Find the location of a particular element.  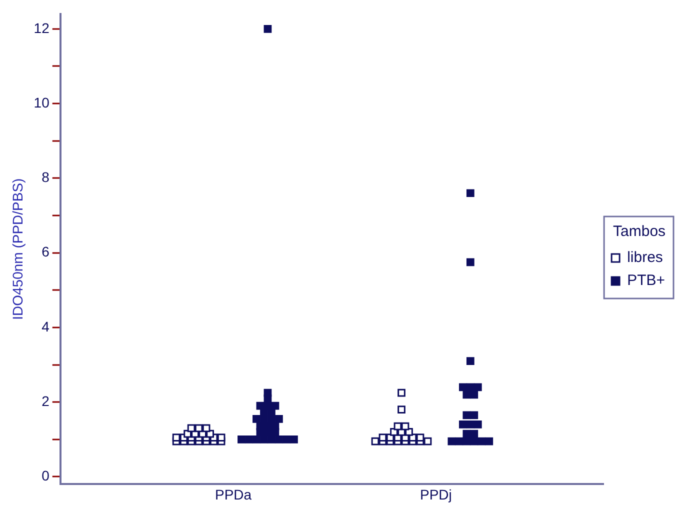

y-tick-label: 8 is located at coordinates (46, 177).